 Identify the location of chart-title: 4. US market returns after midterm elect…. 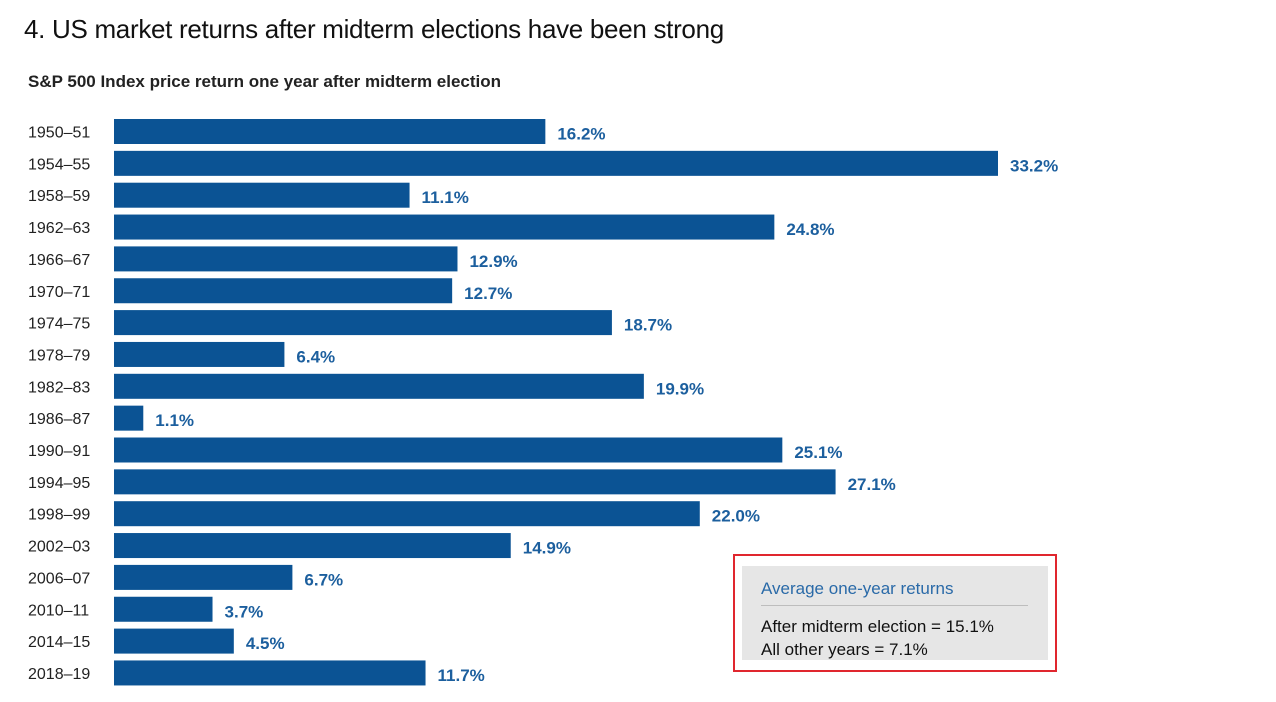
(374, 29).